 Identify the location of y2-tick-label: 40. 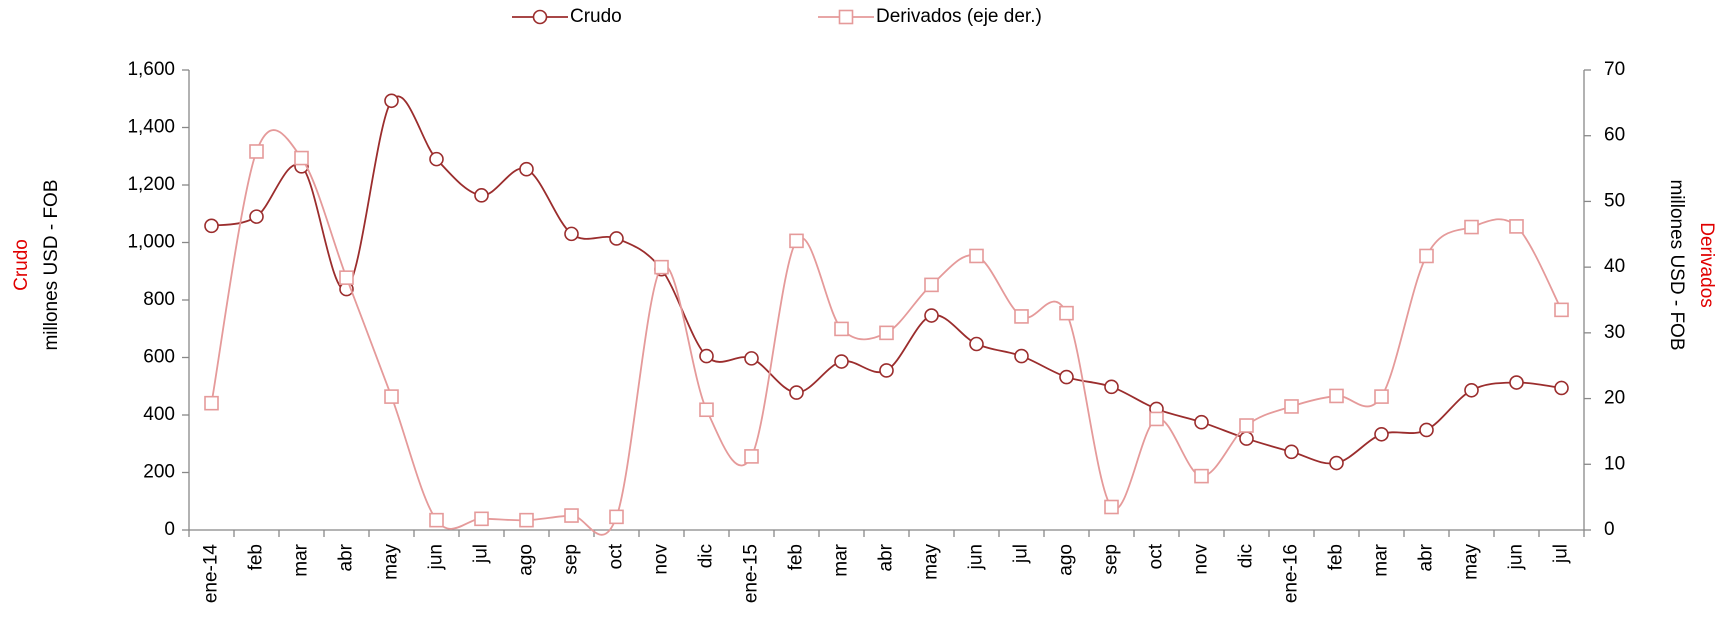
(1614, 266).